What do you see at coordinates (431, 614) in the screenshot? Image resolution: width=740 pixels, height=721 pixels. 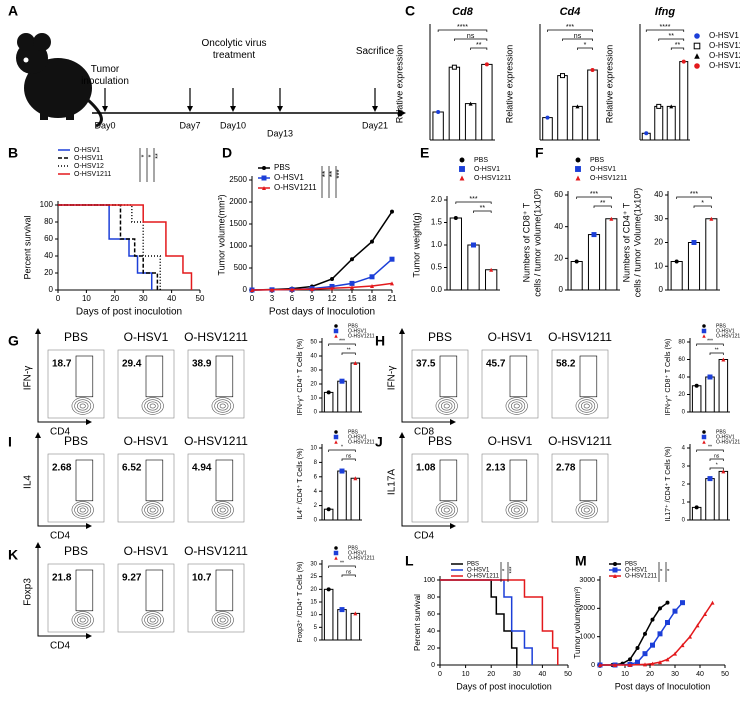 I see `y-tick-label: 60` at bounding box center [431, 614].